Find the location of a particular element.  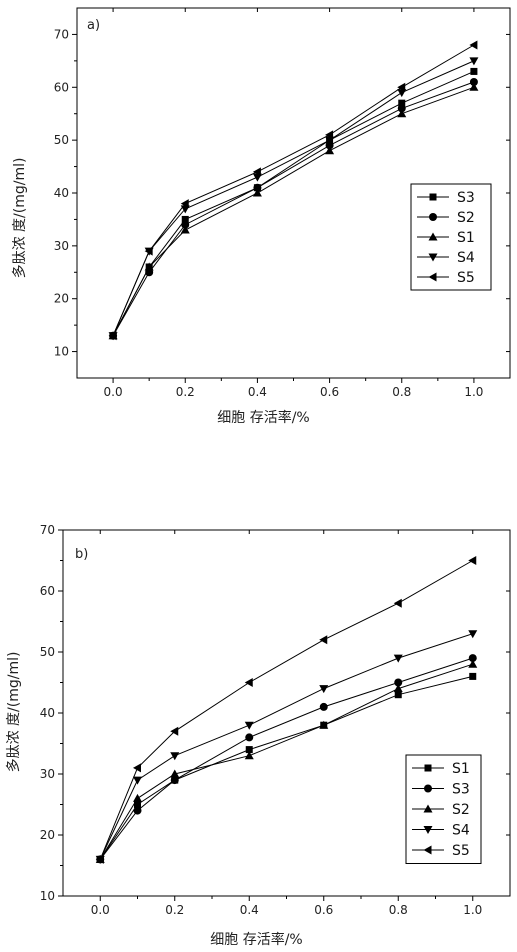

legend-marker-s1 is located at coordinates (428, 768).